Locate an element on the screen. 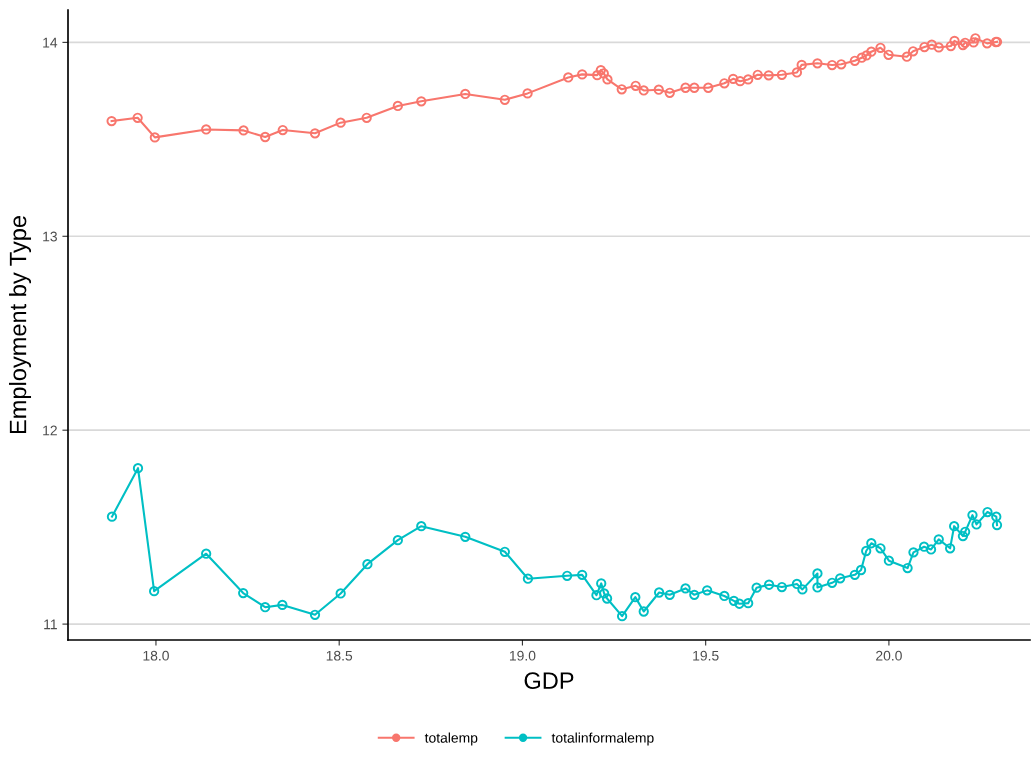 The image size is (1033, 758). y-tick-label: 12 is located at coordinates (50, 430).